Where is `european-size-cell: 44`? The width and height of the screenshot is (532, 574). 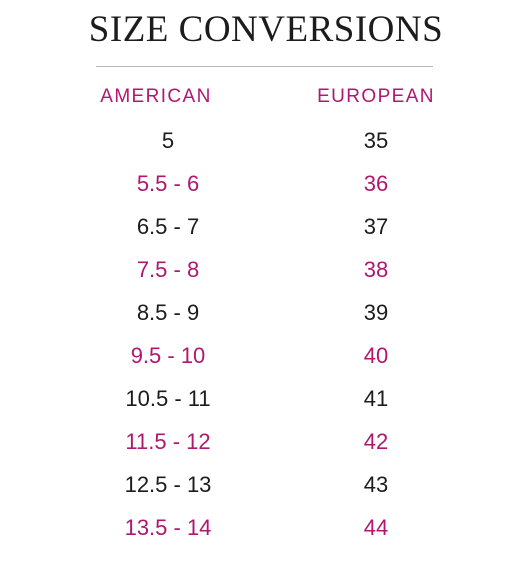 european-size-cell: 44 is located at coordinates (376, 527).